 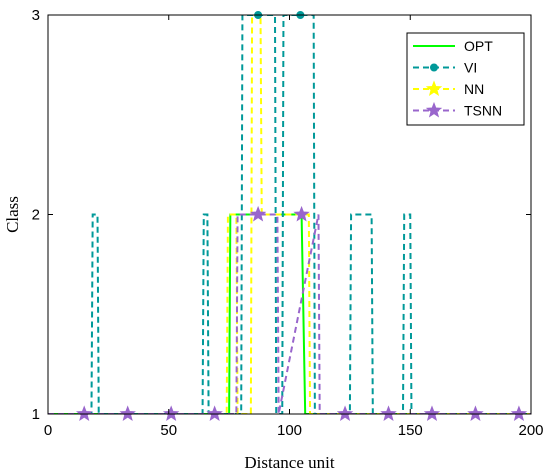 What do you see at coordinates (12, 214) in the screenshot?
I see `y-axis-title: Class` at bounding box center [12, 214].